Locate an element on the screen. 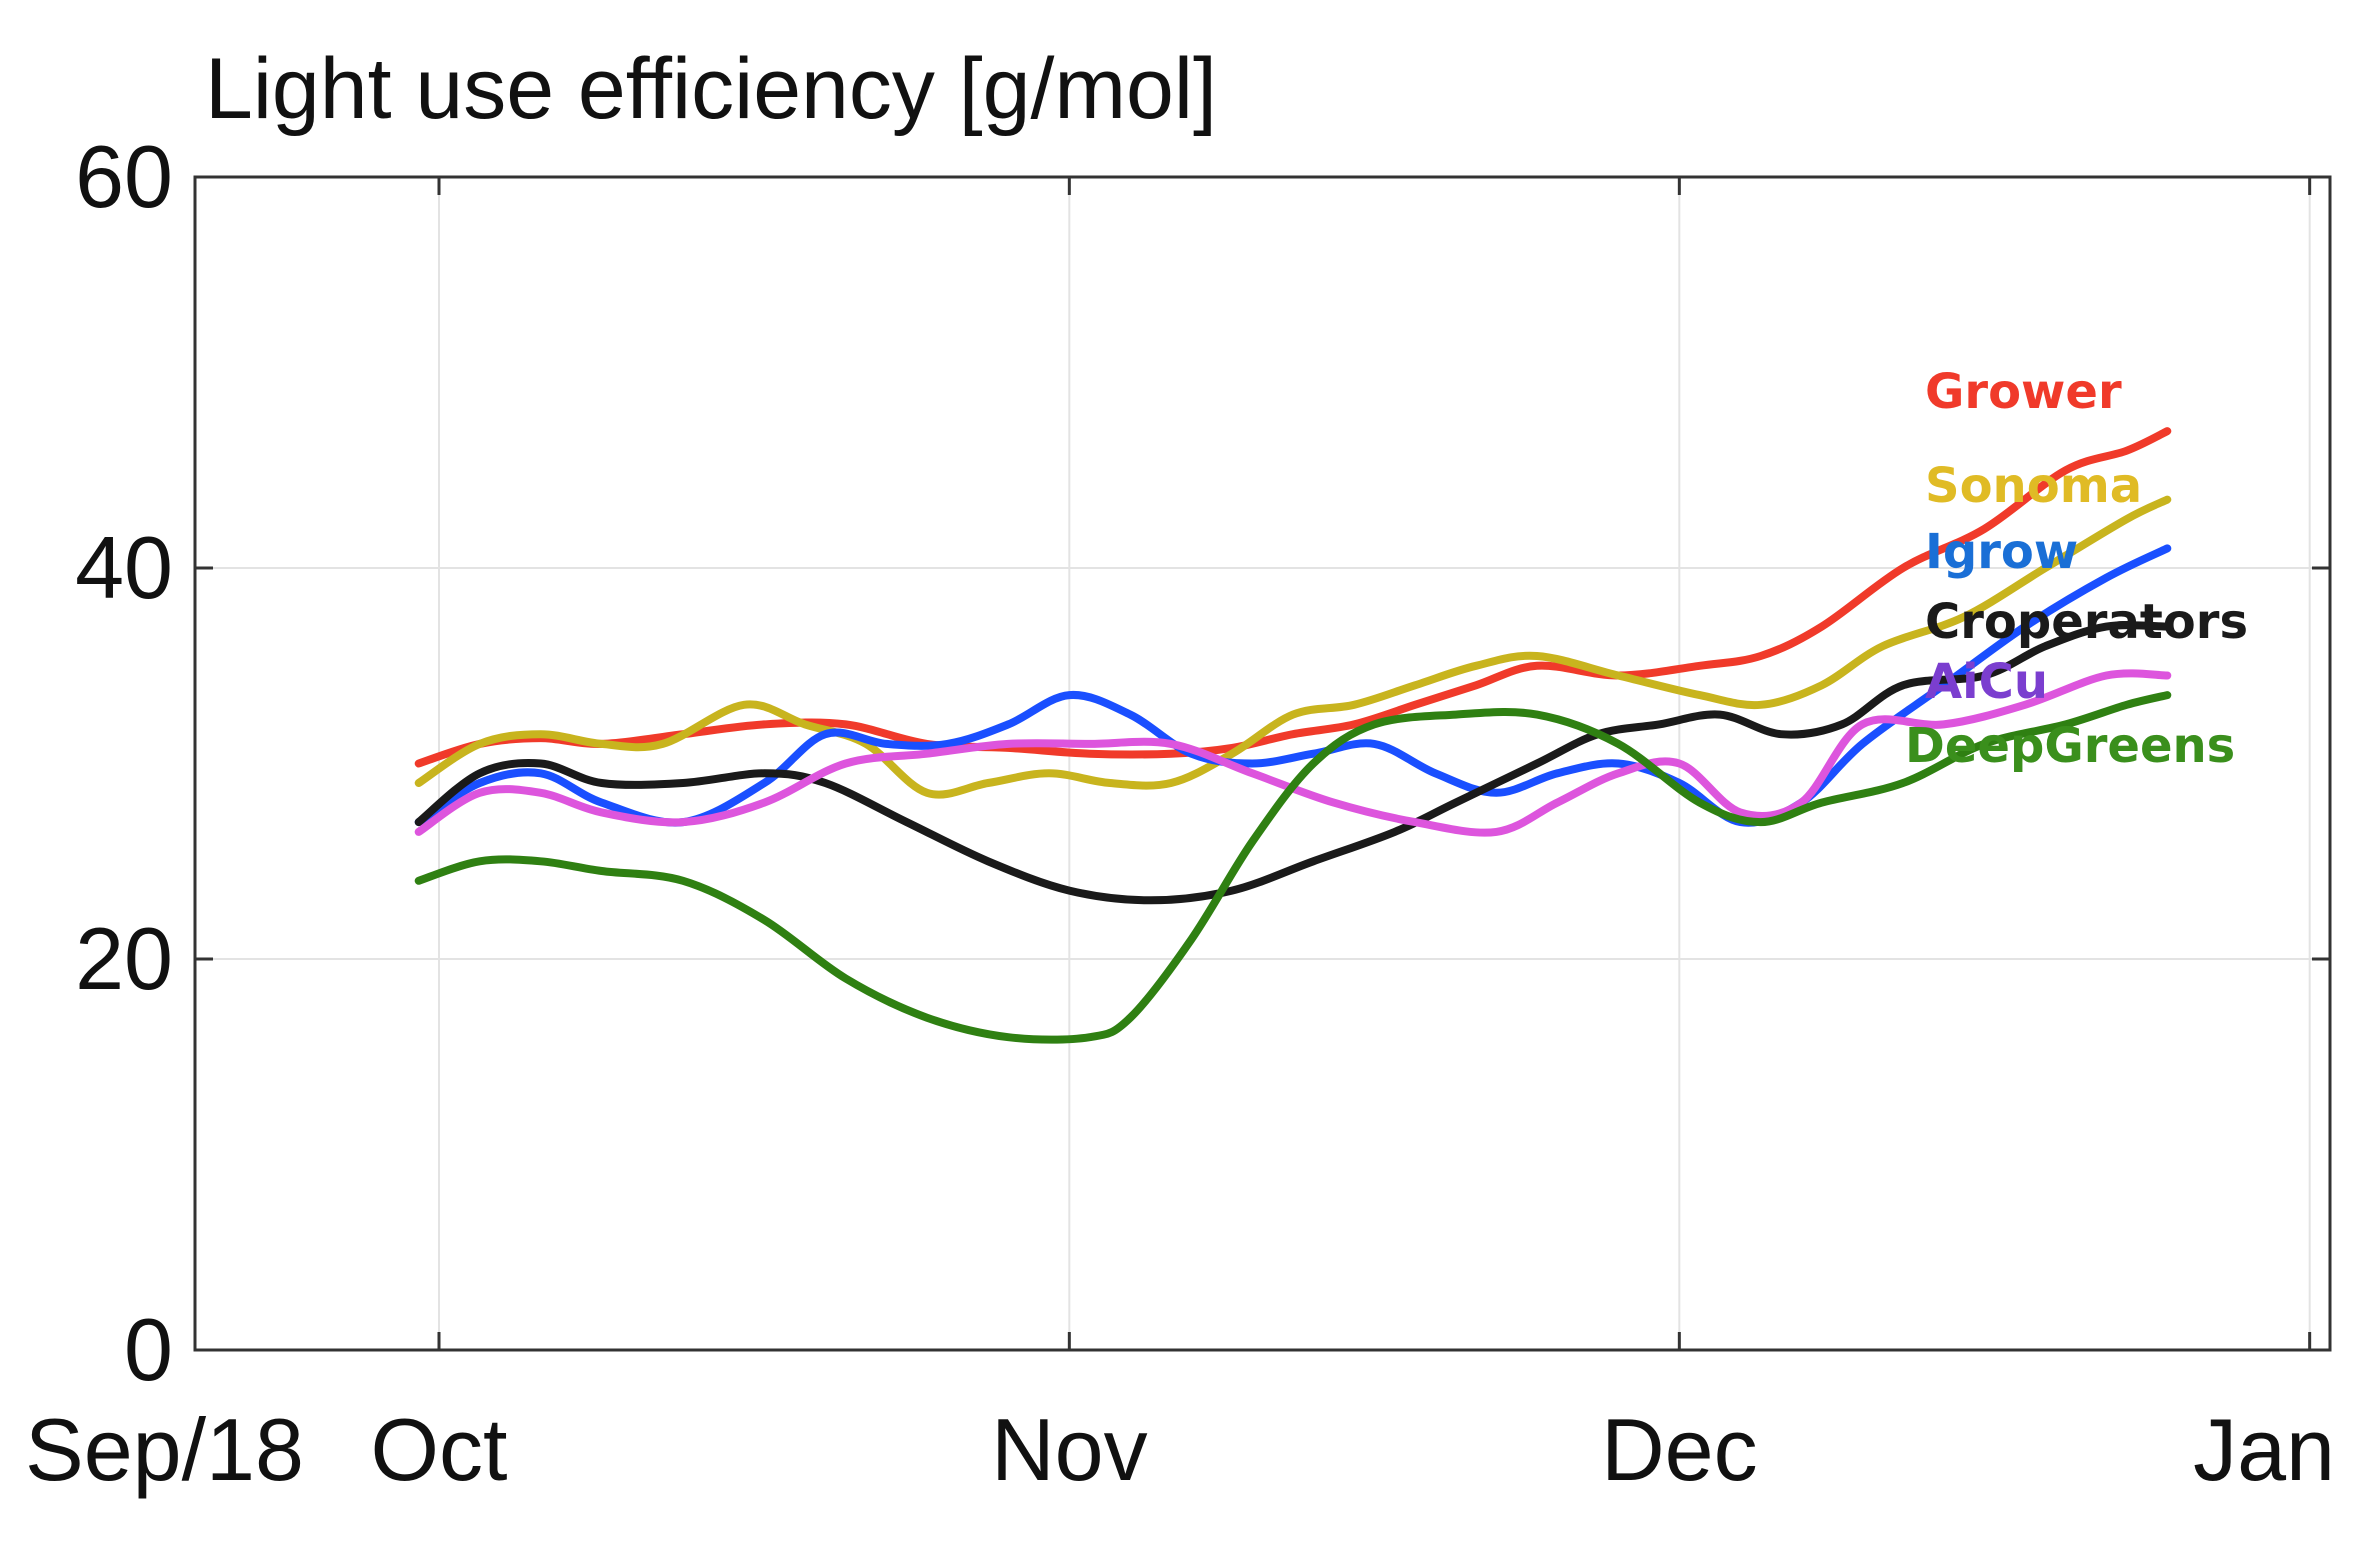  x-tick-label: Dec is located at coordinates (1679, 1449).